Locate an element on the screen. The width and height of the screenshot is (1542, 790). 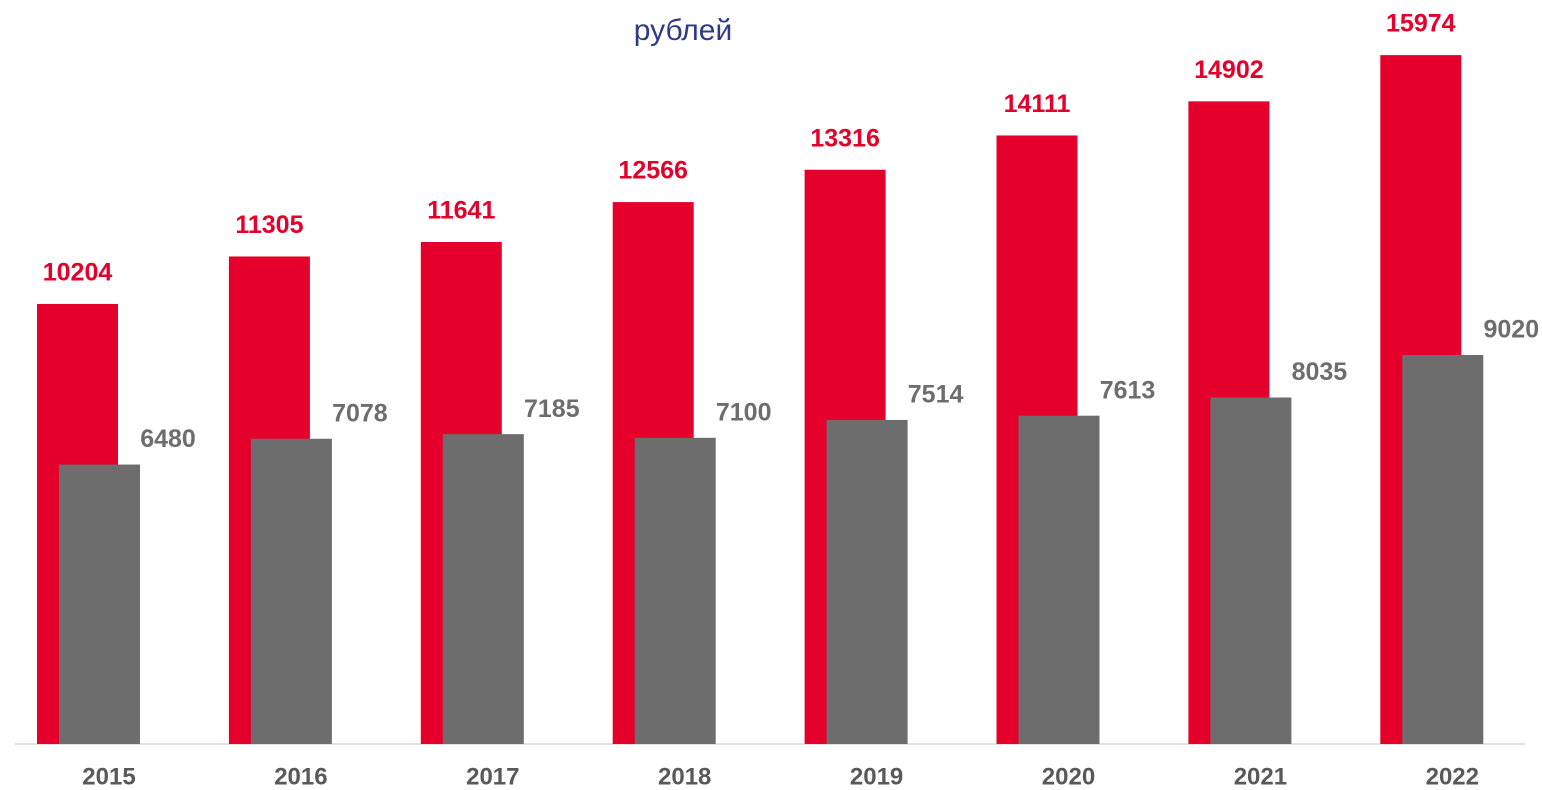
data-label: 13316 is located at coordinates (845, 138).